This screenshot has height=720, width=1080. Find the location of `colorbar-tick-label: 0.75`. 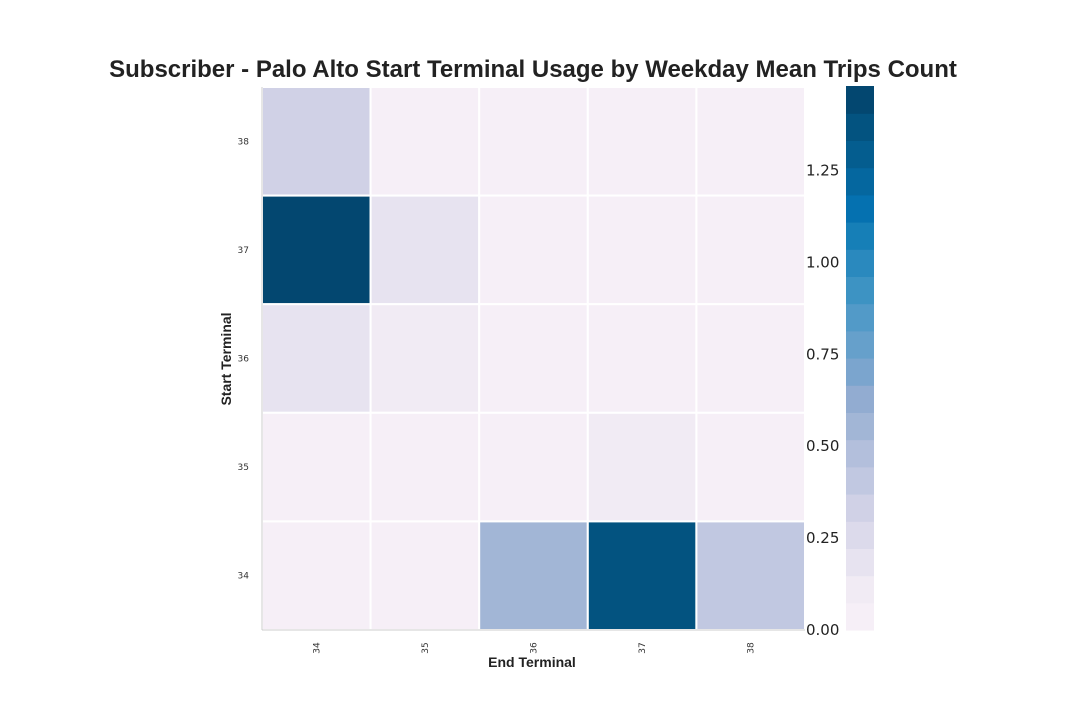

colorbar-tick-label: 0.75 is located at coordinates (822, 354).